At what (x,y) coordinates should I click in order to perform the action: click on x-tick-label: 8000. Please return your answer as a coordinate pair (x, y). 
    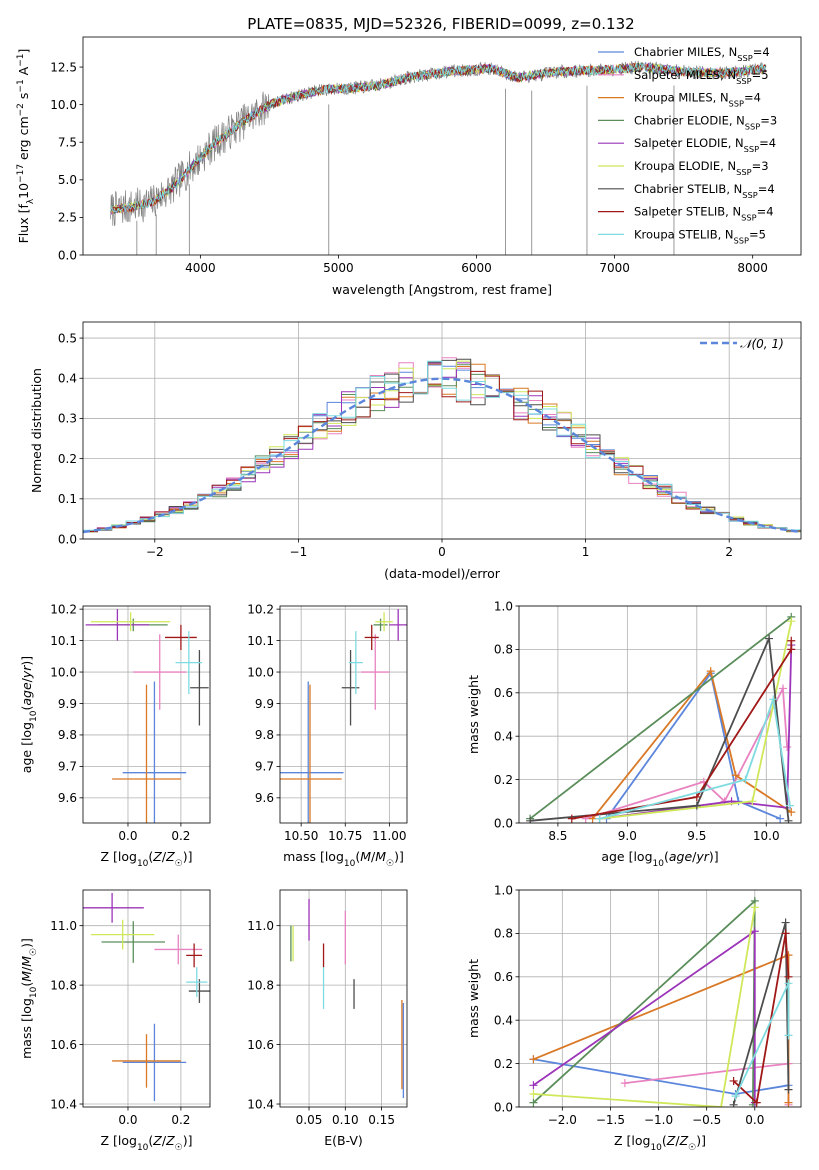
    Looking at the image, I should click on (752, 268).